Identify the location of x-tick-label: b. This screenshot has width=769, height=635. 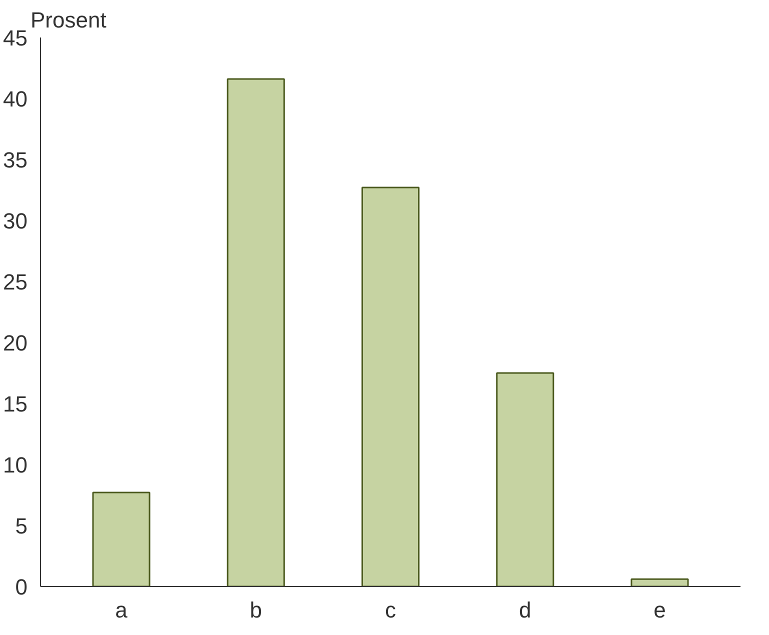
(256, 610).